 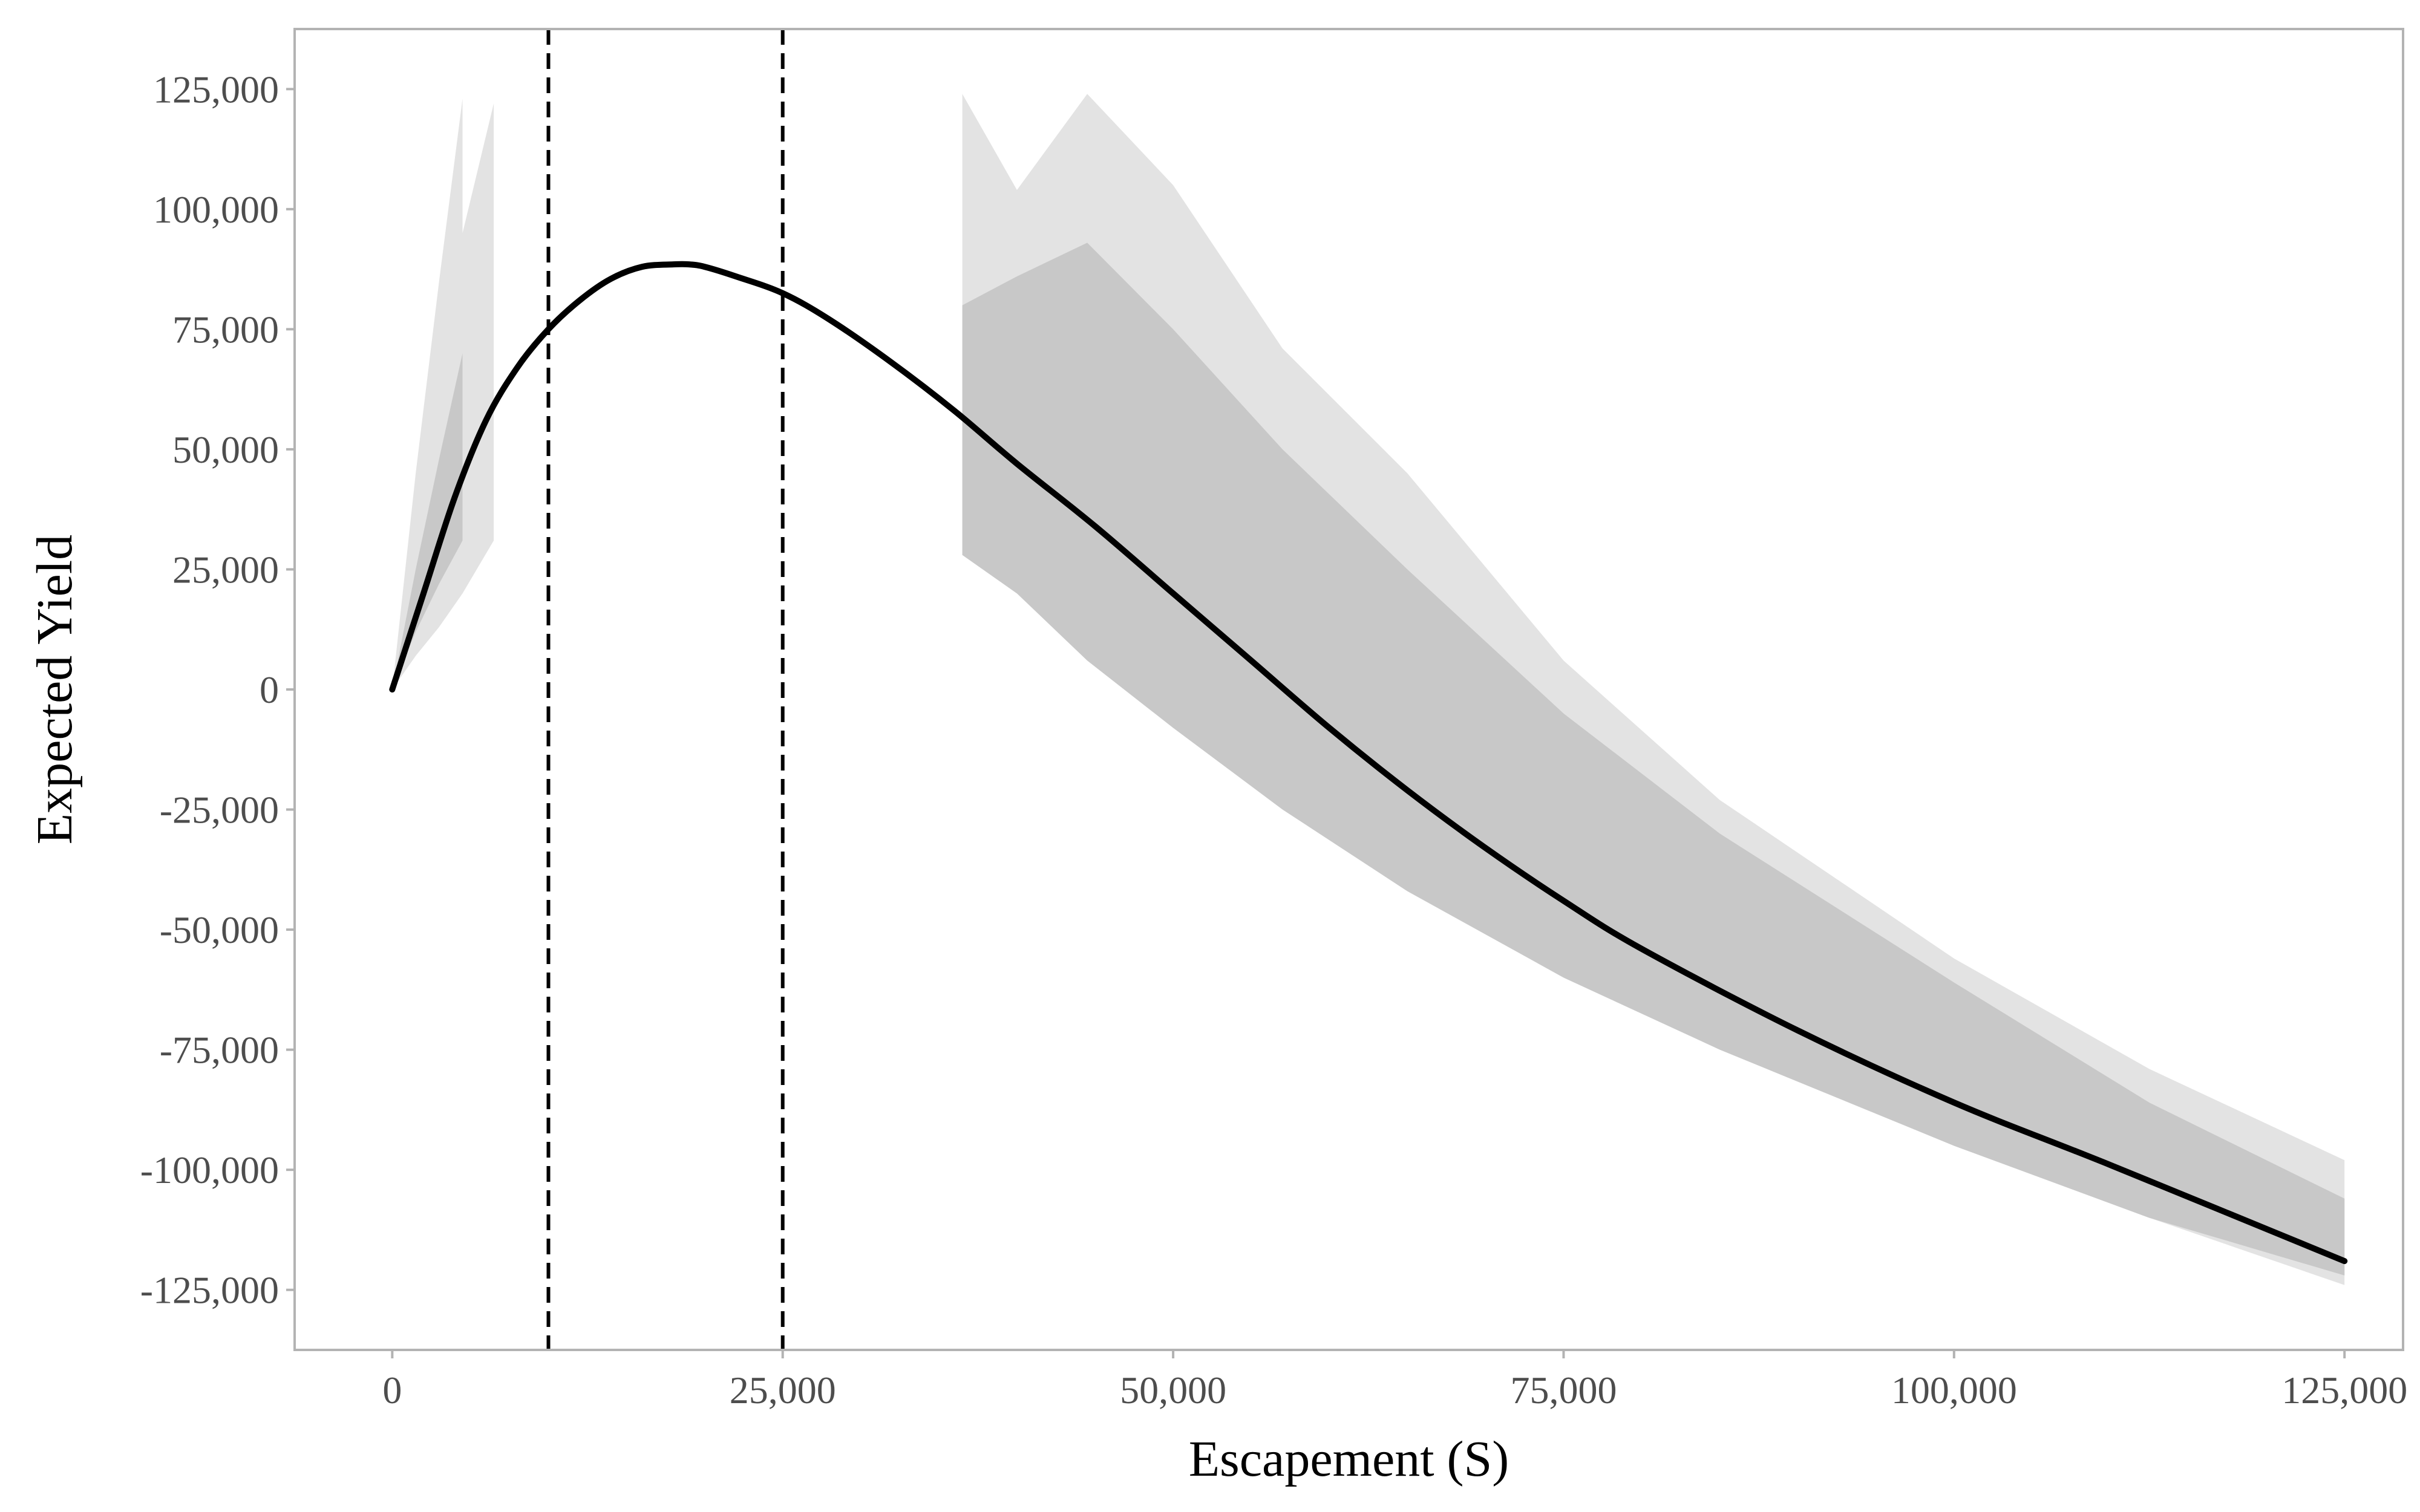 What do you see at coordinates (1394, 1381) in the screenshot?
I see `x-axis-ticks: 0 25,000 50,000 75,000 100,000 125,000` at bounding box center [1394, 1381].